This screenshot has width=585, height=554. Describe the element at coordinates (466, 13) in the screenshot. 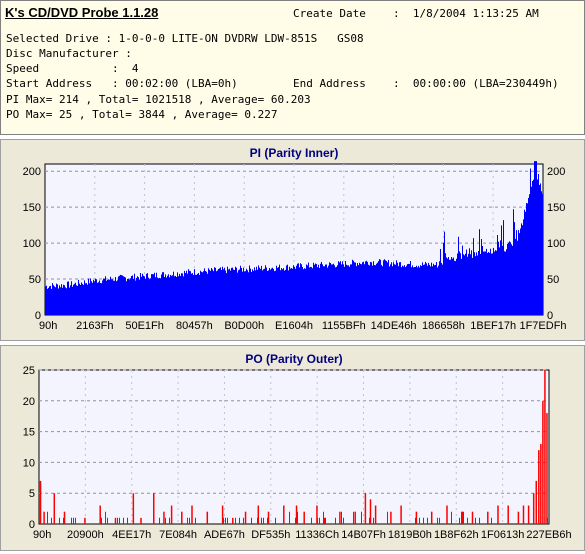

I see `create-date-value: : 1/8/2004 1:13:25 AM` at that location.